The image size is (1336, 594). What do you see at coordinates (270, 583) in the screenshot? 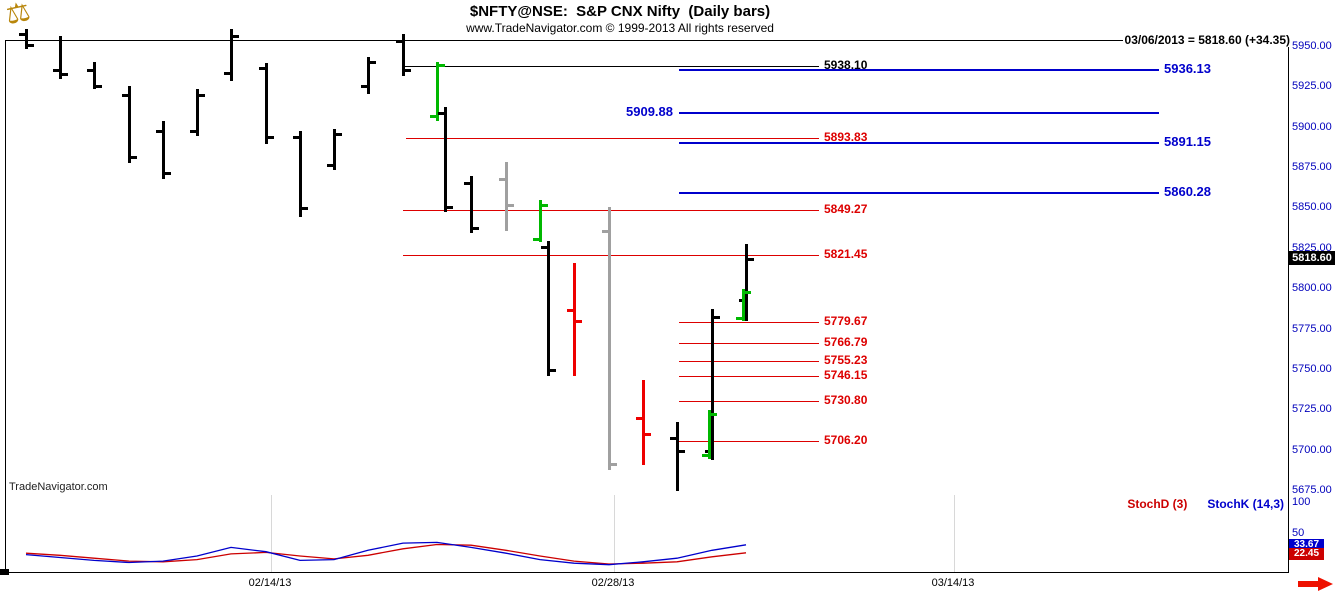
I see `date-axis-label: 02/14/13` at bounding box center [270, 583].